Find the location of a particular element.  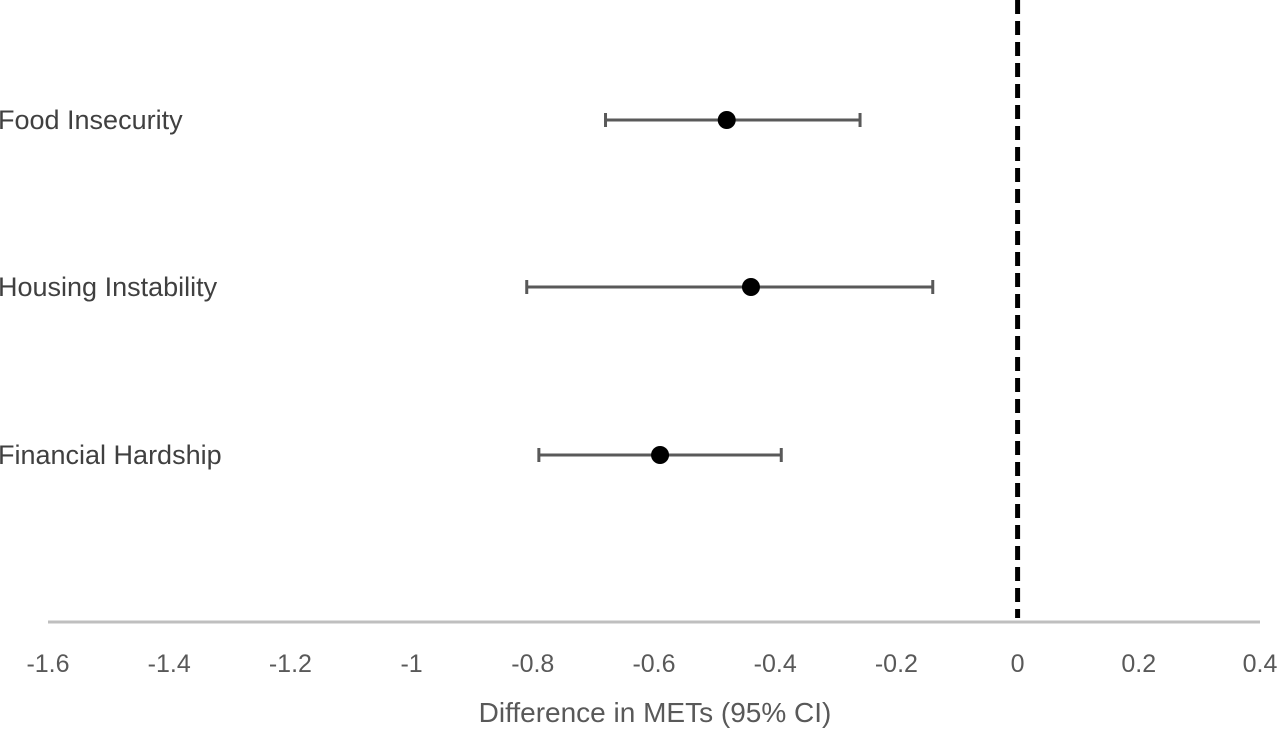

x-tick-label: -1.4 is located at coordinates (169, 664).